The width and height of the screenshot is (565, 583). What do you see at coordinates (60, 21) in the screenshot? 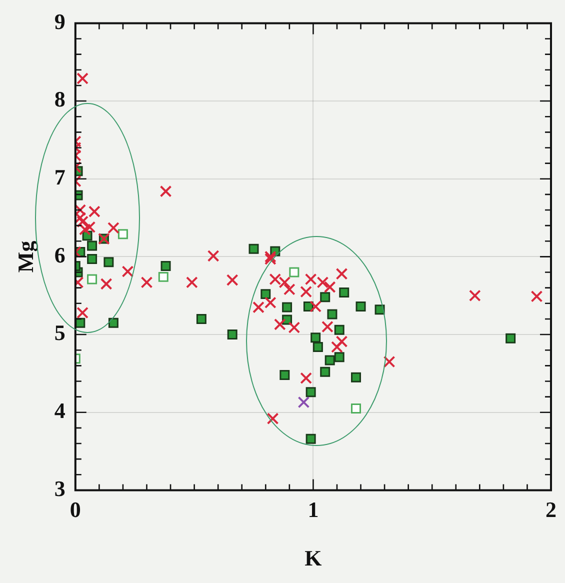
I see `y-tick-label: 9` at bounding box center [60, 21].